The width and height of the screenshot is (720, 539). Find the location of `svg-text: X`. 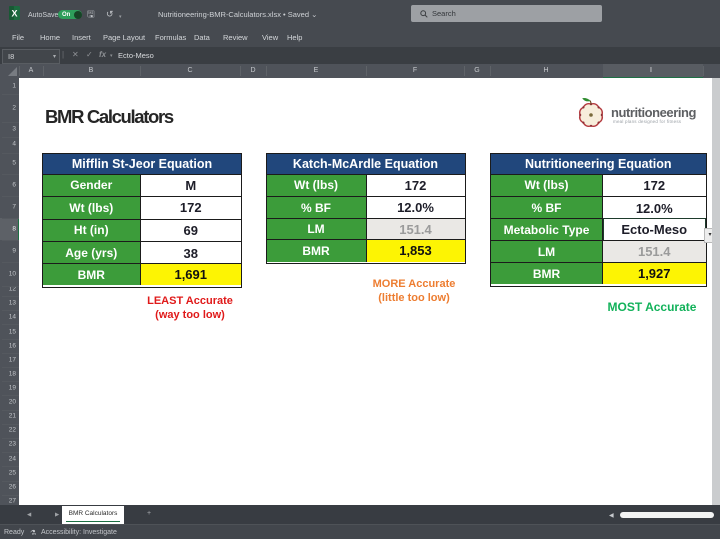

svg-text: X is located at coordinates (14, 14).